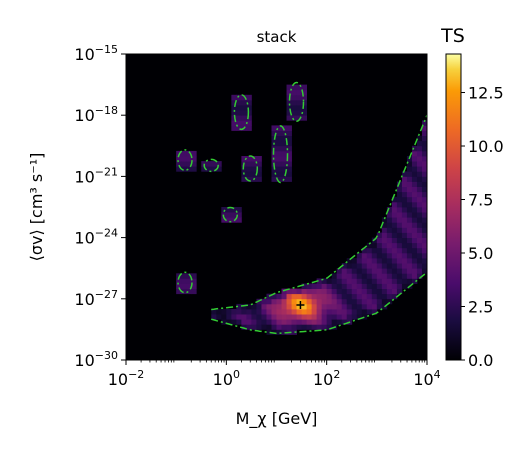 The height and width of the screenshot is (450, 525). Describe the element at coordinates (136, 374) in the screenshot. I see `tick-exponent: −2` at that location.